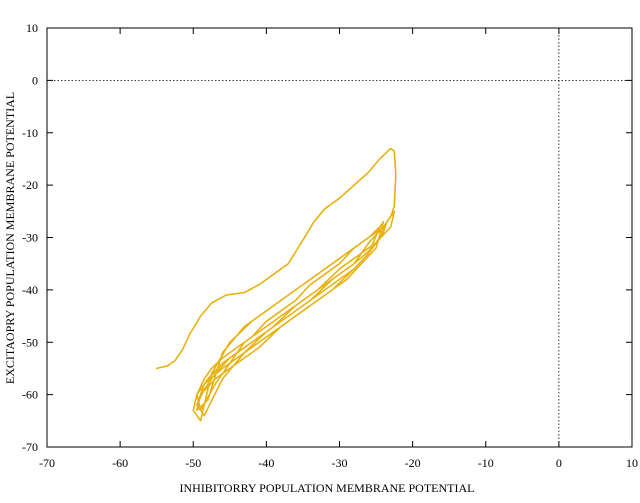 This screenshot has width=640, height=503. Describe the element at coordinates (30, 133) in the screenshot. I see `y-tick-label: -10` at that location.